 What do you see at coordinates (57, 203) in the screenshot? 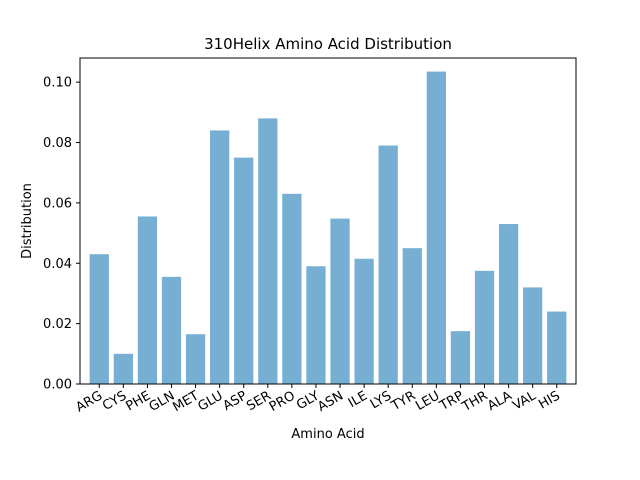
I see `y-tick-label: 0.06` at bounding box center [57, 203].